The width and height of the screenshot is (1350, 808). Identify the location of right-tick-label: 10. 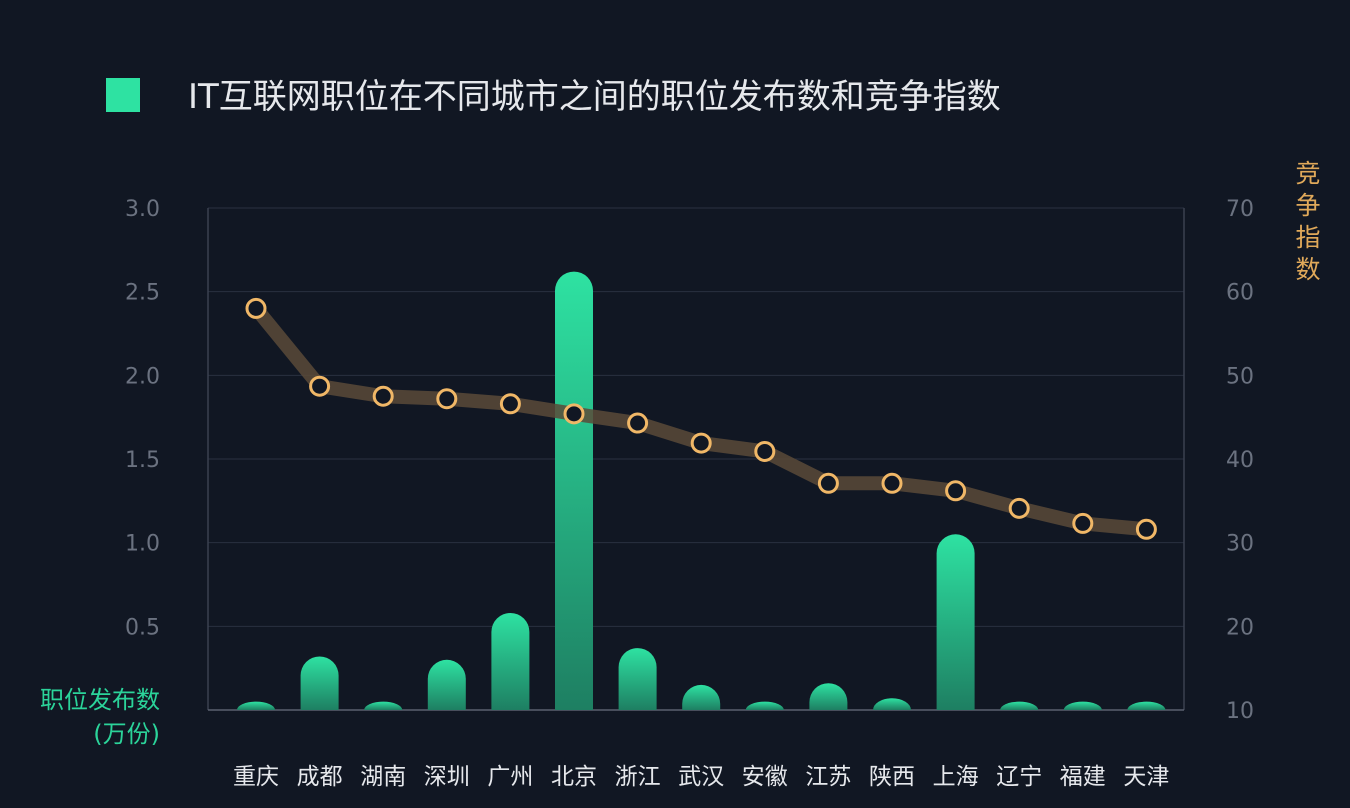
(1240, 711).